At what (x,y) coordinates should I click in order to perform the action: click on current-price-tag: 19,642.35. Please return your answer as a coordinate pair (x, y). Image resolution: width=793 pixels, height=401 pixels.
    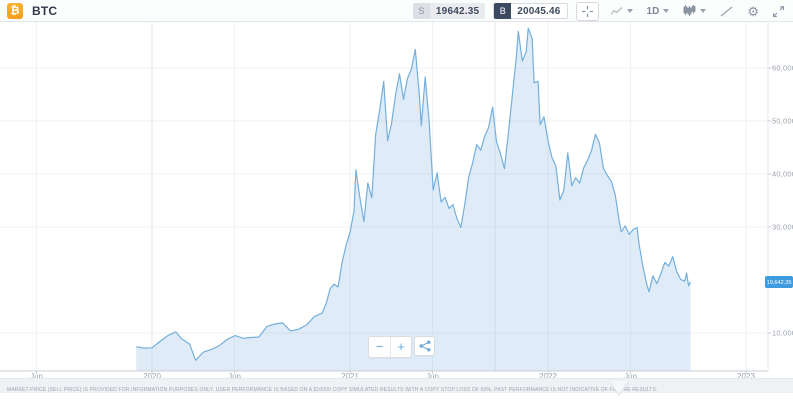
    Looking at the image, I should click on (779, 281).